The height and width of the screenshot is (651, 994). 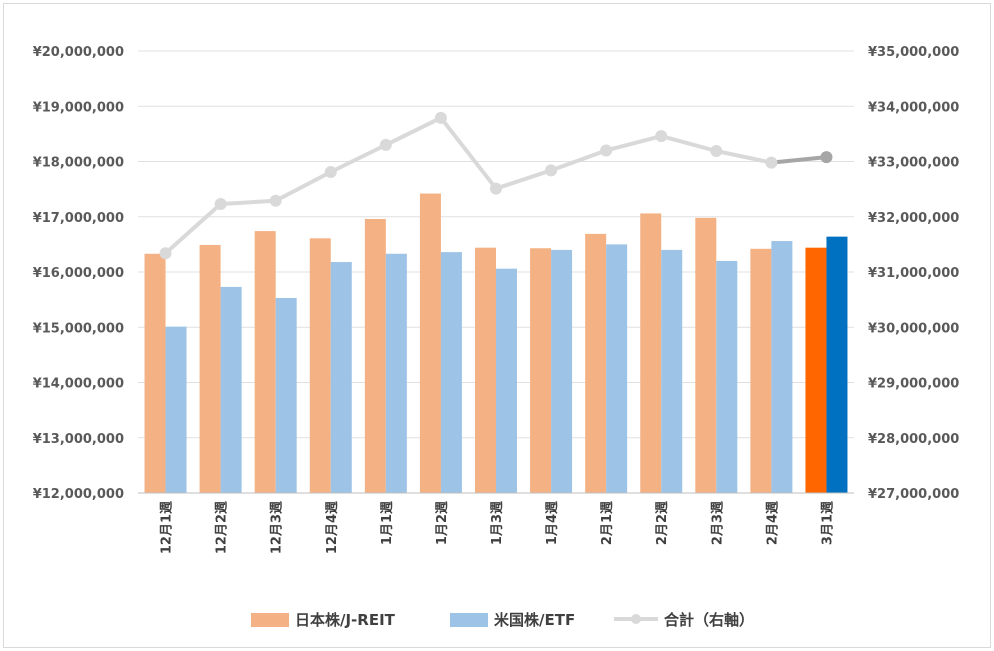 What do you see at coordinates (497, 523) in the screenshot?
I see `category-label: 1月3週` at bounding box center [497, 523].